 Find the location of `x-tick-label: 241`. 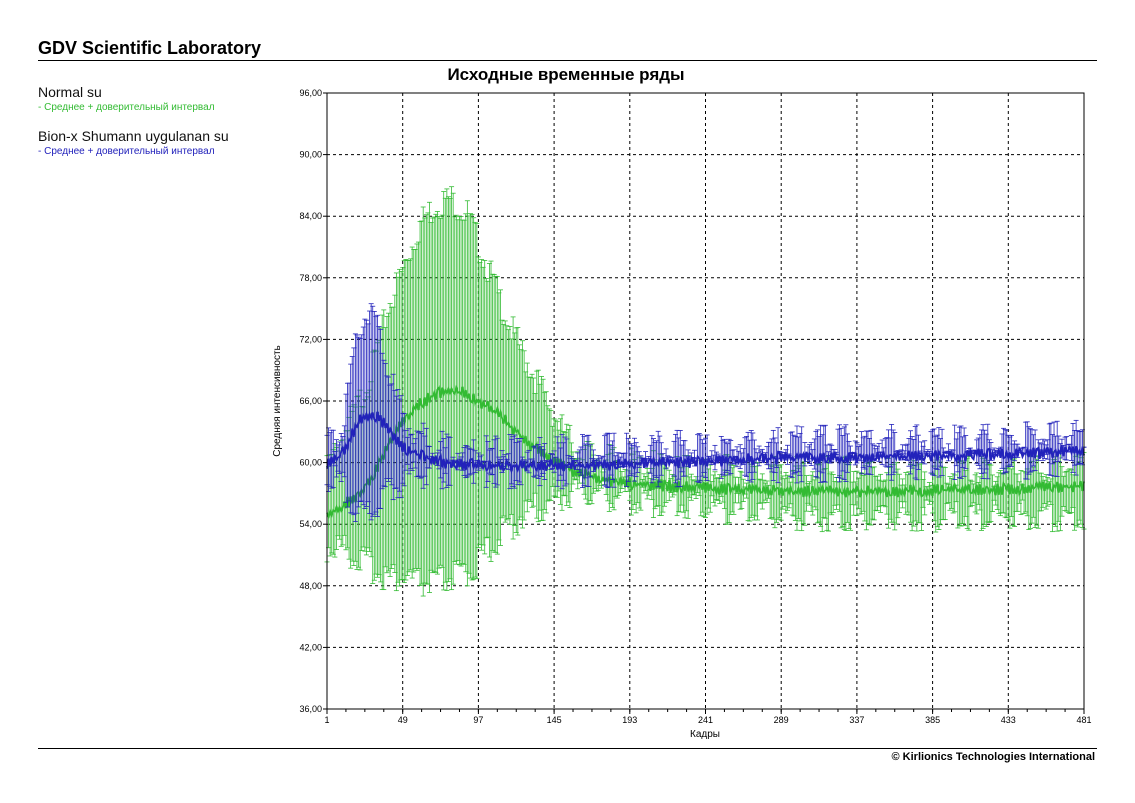

x-tick-label: 241 is located at coordinates (705, 720).